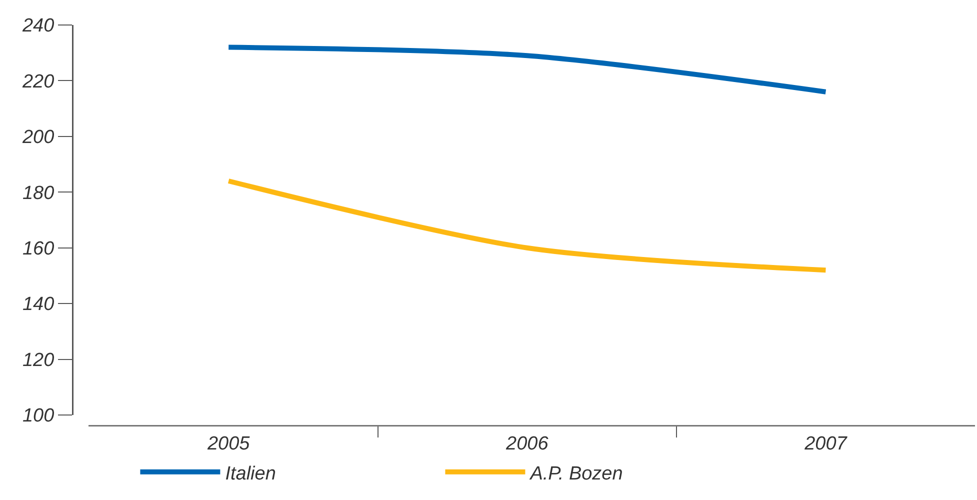 This screenshot has height=500, width=977. I want to click on legend-label: A.P. Bozen, so click(576, 473).